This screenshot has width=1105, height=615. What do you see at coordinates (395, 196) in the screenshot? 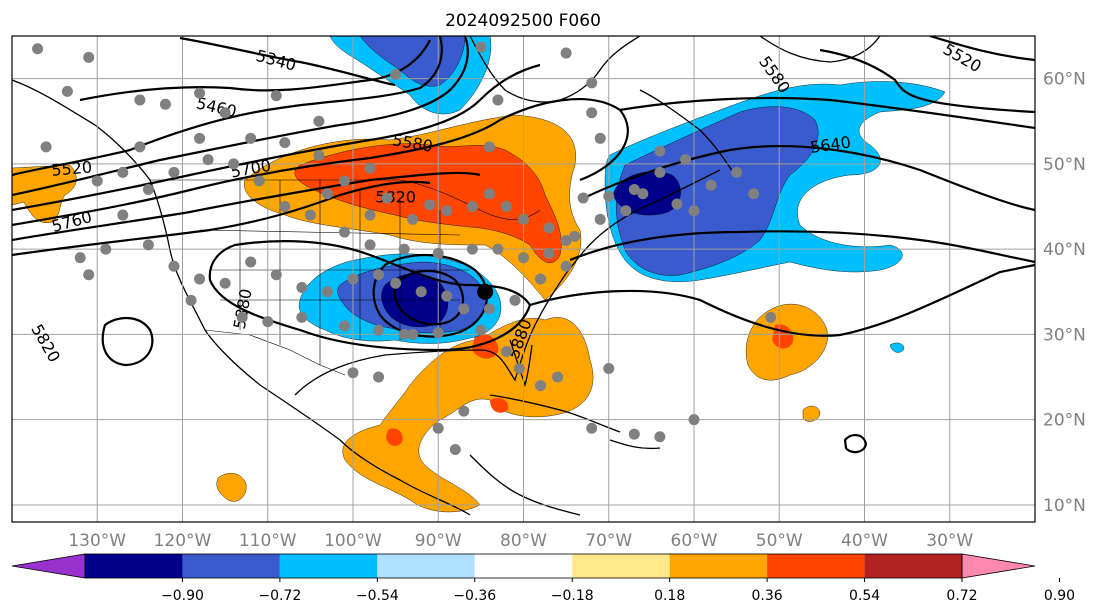
I see `contour-label-group: 5820` at bounding box center [395, 196].